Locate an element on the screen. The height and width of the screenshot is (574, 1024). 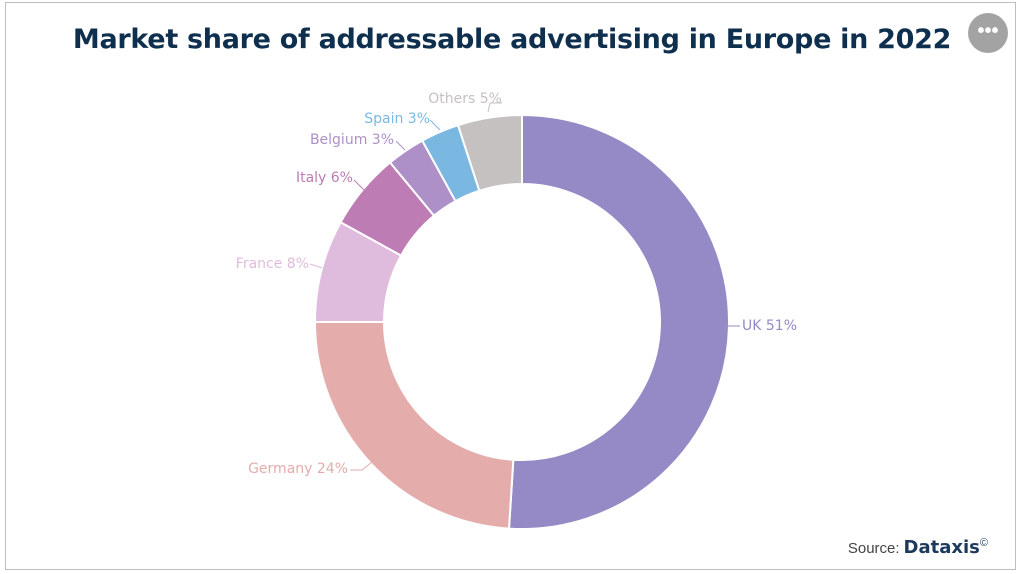
data-label-uk: UK 51% is located at coordinates (769, 326).